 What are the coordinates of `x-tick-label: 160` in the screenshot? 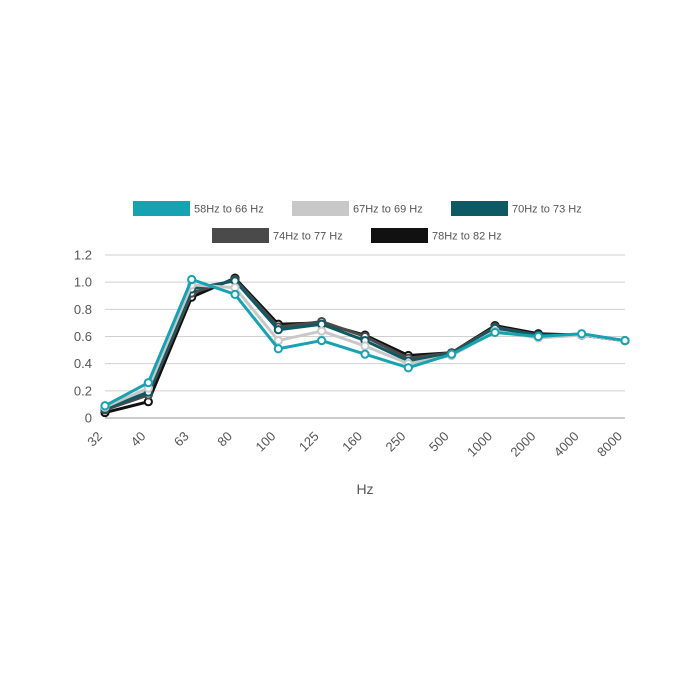 It's located at (352, 442).